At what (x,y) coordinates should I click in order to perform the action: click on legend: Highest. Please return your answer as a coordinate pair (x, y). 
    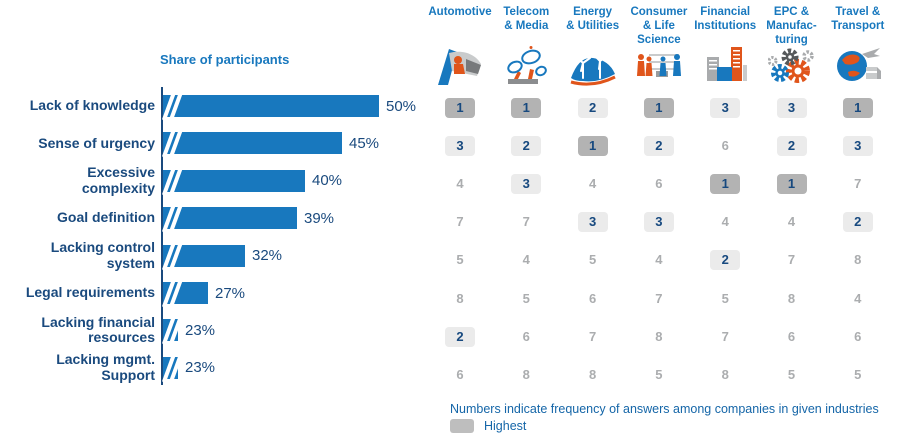
    Looking at the image, I should click on (488, 426).